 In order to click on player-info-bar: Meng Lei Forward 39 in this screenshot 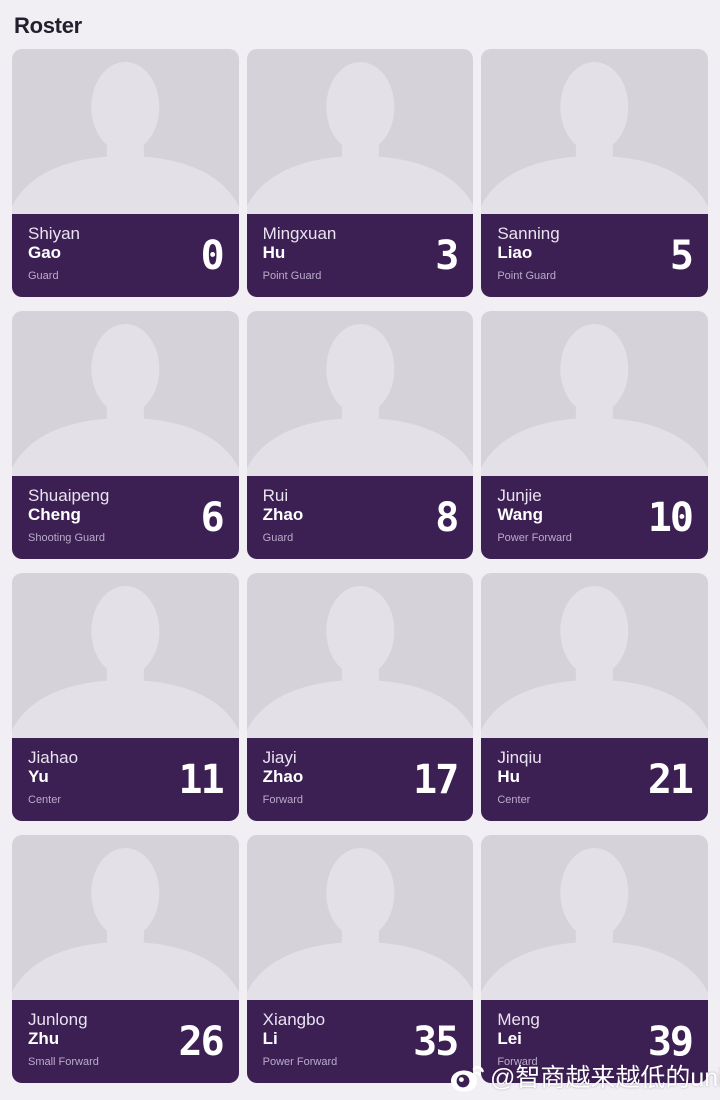, I will do `click(594, 1041)`.